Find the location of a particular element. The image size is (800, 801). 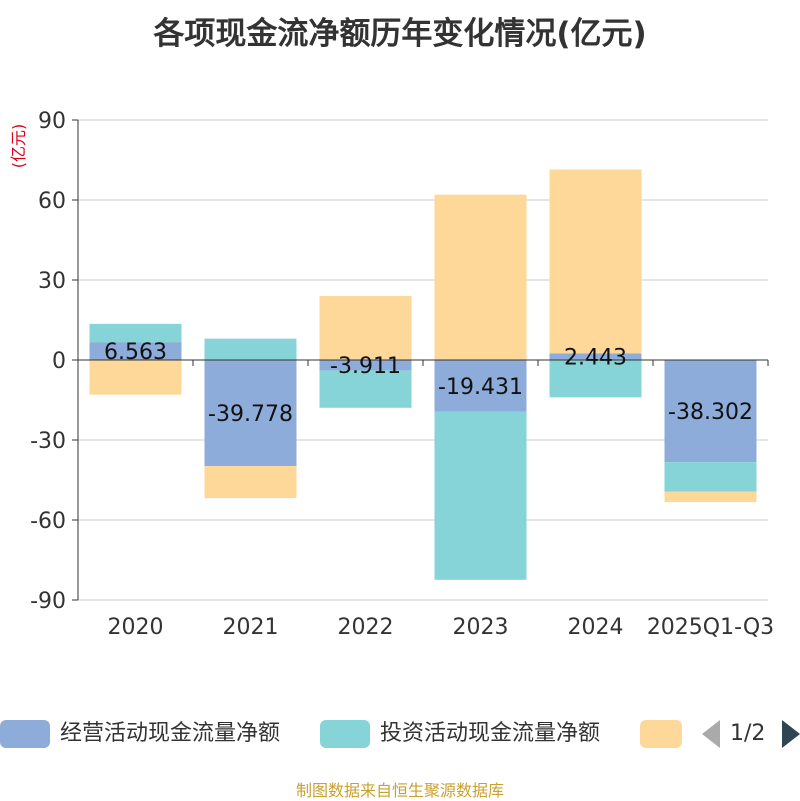

x-tick-label-2025Q1-Q3: 2025Q1-Q3 is located at coordinates (710, 627).